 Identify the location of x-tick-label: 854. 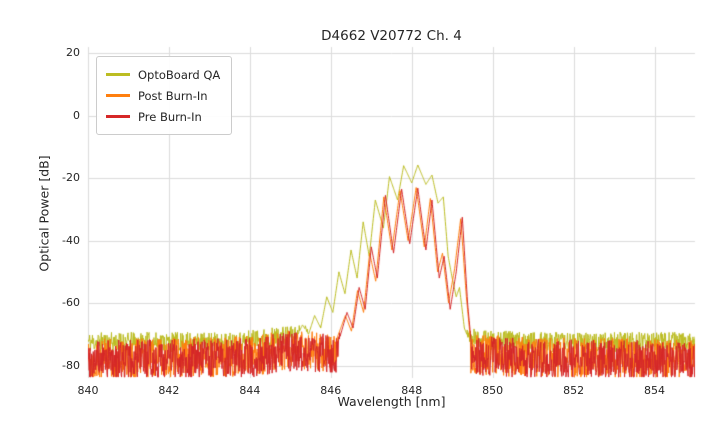
(655, 390).